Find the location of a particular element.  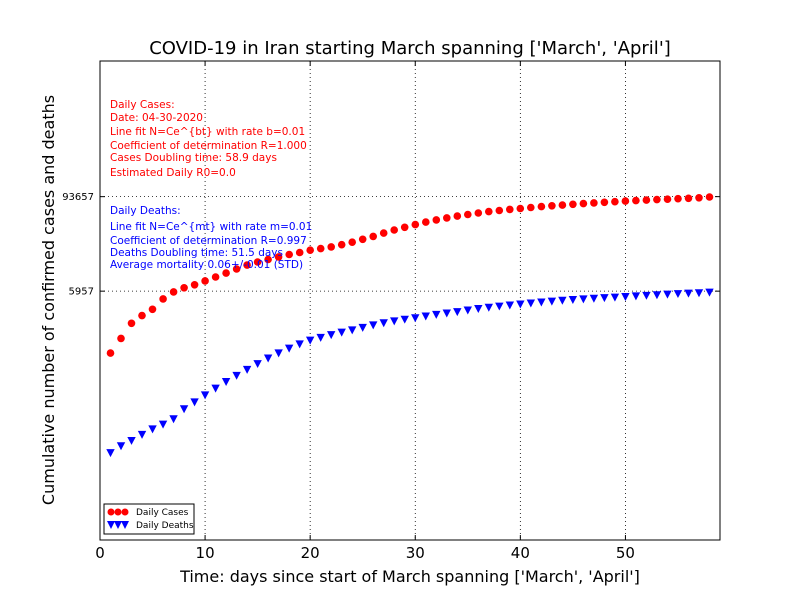

cases-annotation-heading: Daily Cases: is located at coordinates (142, 105).